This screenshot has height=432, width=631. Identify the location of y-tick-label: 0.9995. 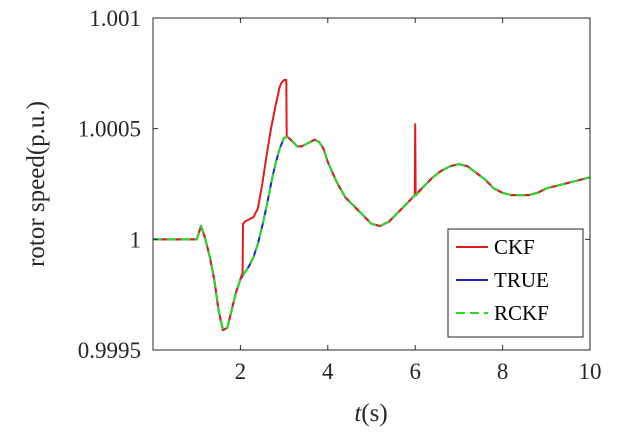
(109, 350).